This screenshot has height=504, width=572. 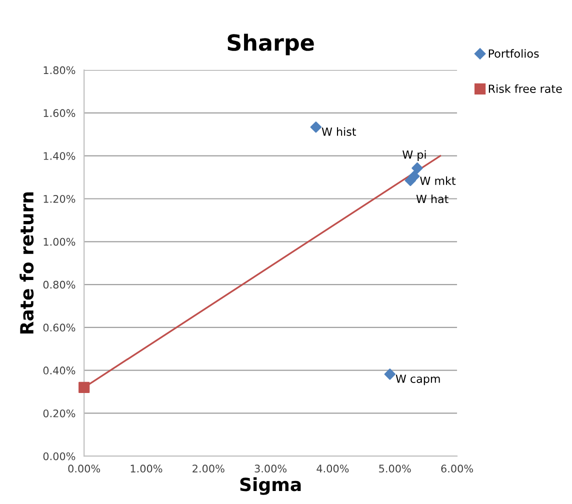 What do you see at coordinates (60, 70) in the screenshot?
I see `y-tick-label: 1.80%` at bounding box center [60, 70].